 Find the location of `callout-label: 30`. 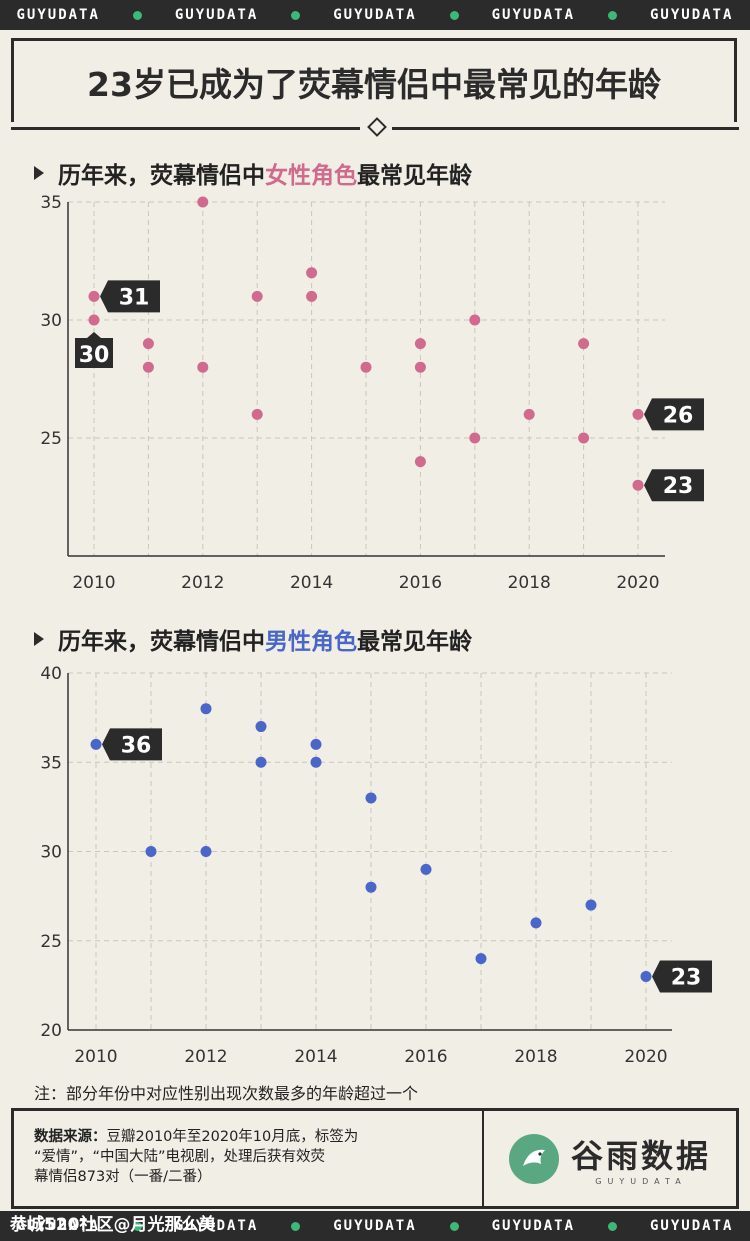

callout-label: 30 is located at coordinates (94, 355).